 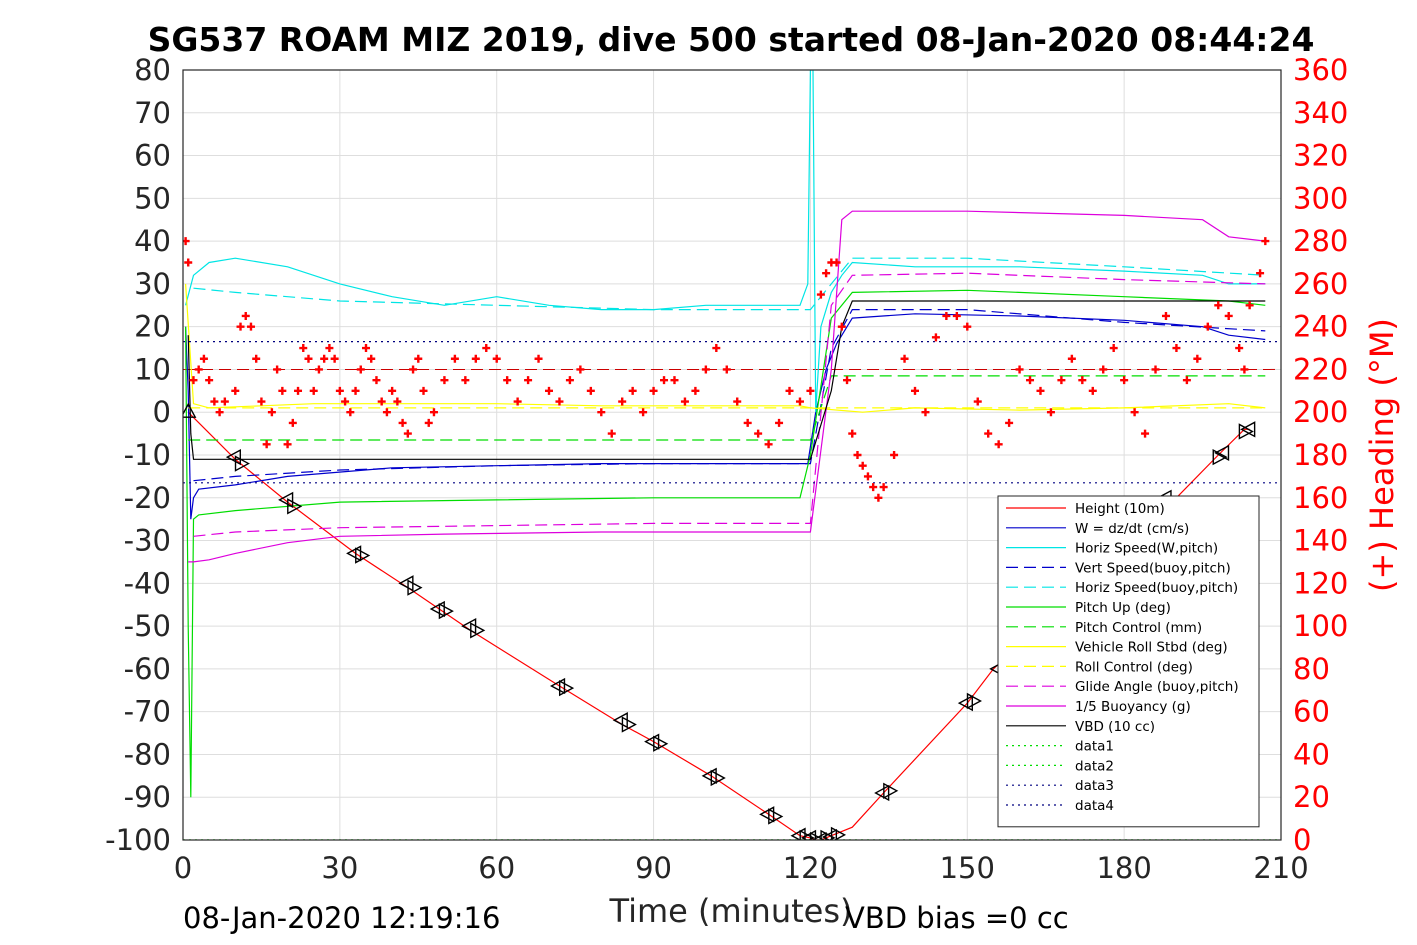 What do you see at coordinates (162, 412) in the screenshot?
I see `y-tick-label: 0` at bounding box center [162, 412].